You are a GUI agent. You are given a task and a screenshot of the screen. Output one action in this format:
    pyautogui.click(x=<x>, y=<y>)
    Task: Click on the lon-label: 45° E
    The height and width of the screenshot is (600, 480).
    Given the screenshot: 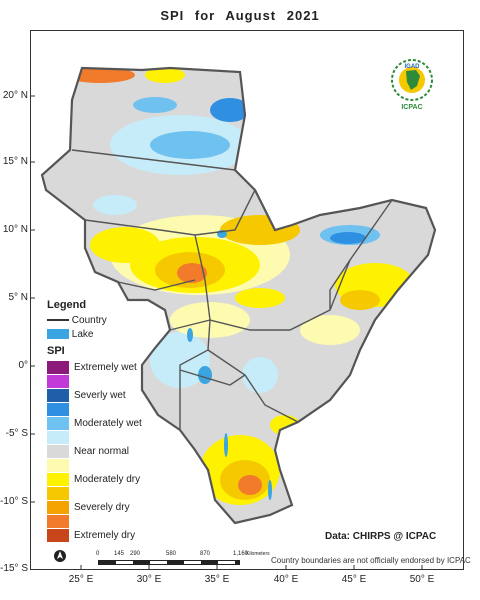 What is the action you would take?
    pyautogui.click(x=354, y=579)
    